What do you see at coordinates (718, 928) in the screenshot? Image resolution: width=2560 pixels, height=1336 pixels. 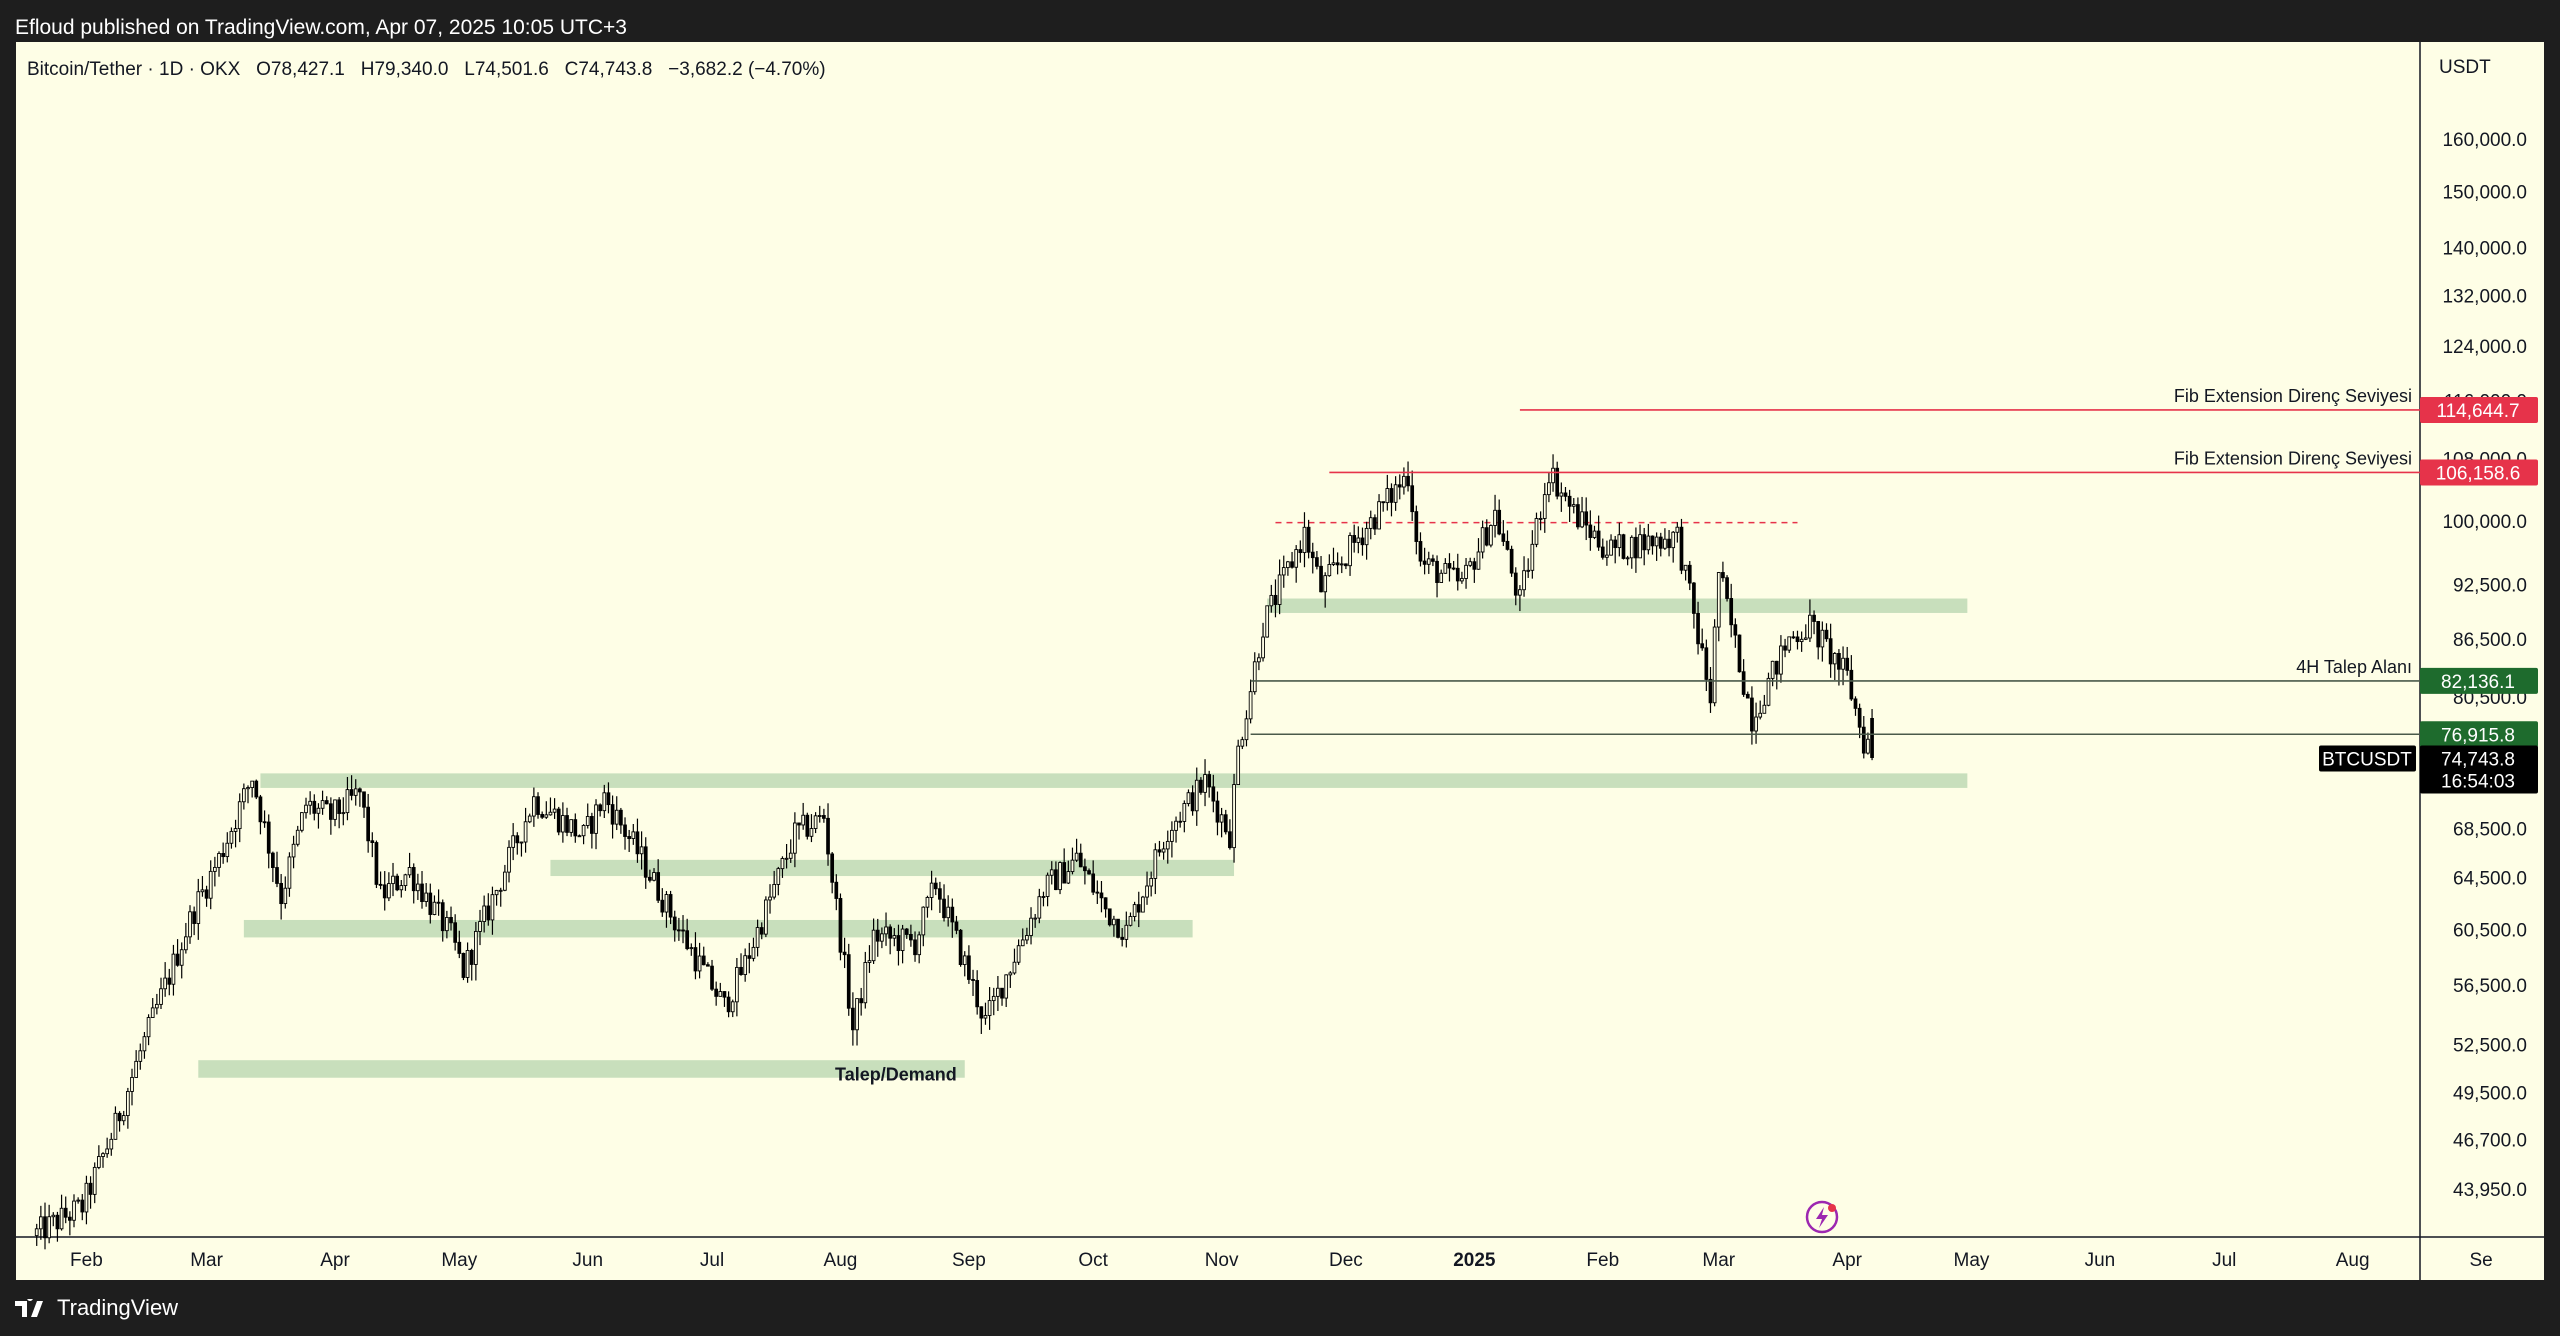 I see `demand-zone` at bounding box center [718, 928].